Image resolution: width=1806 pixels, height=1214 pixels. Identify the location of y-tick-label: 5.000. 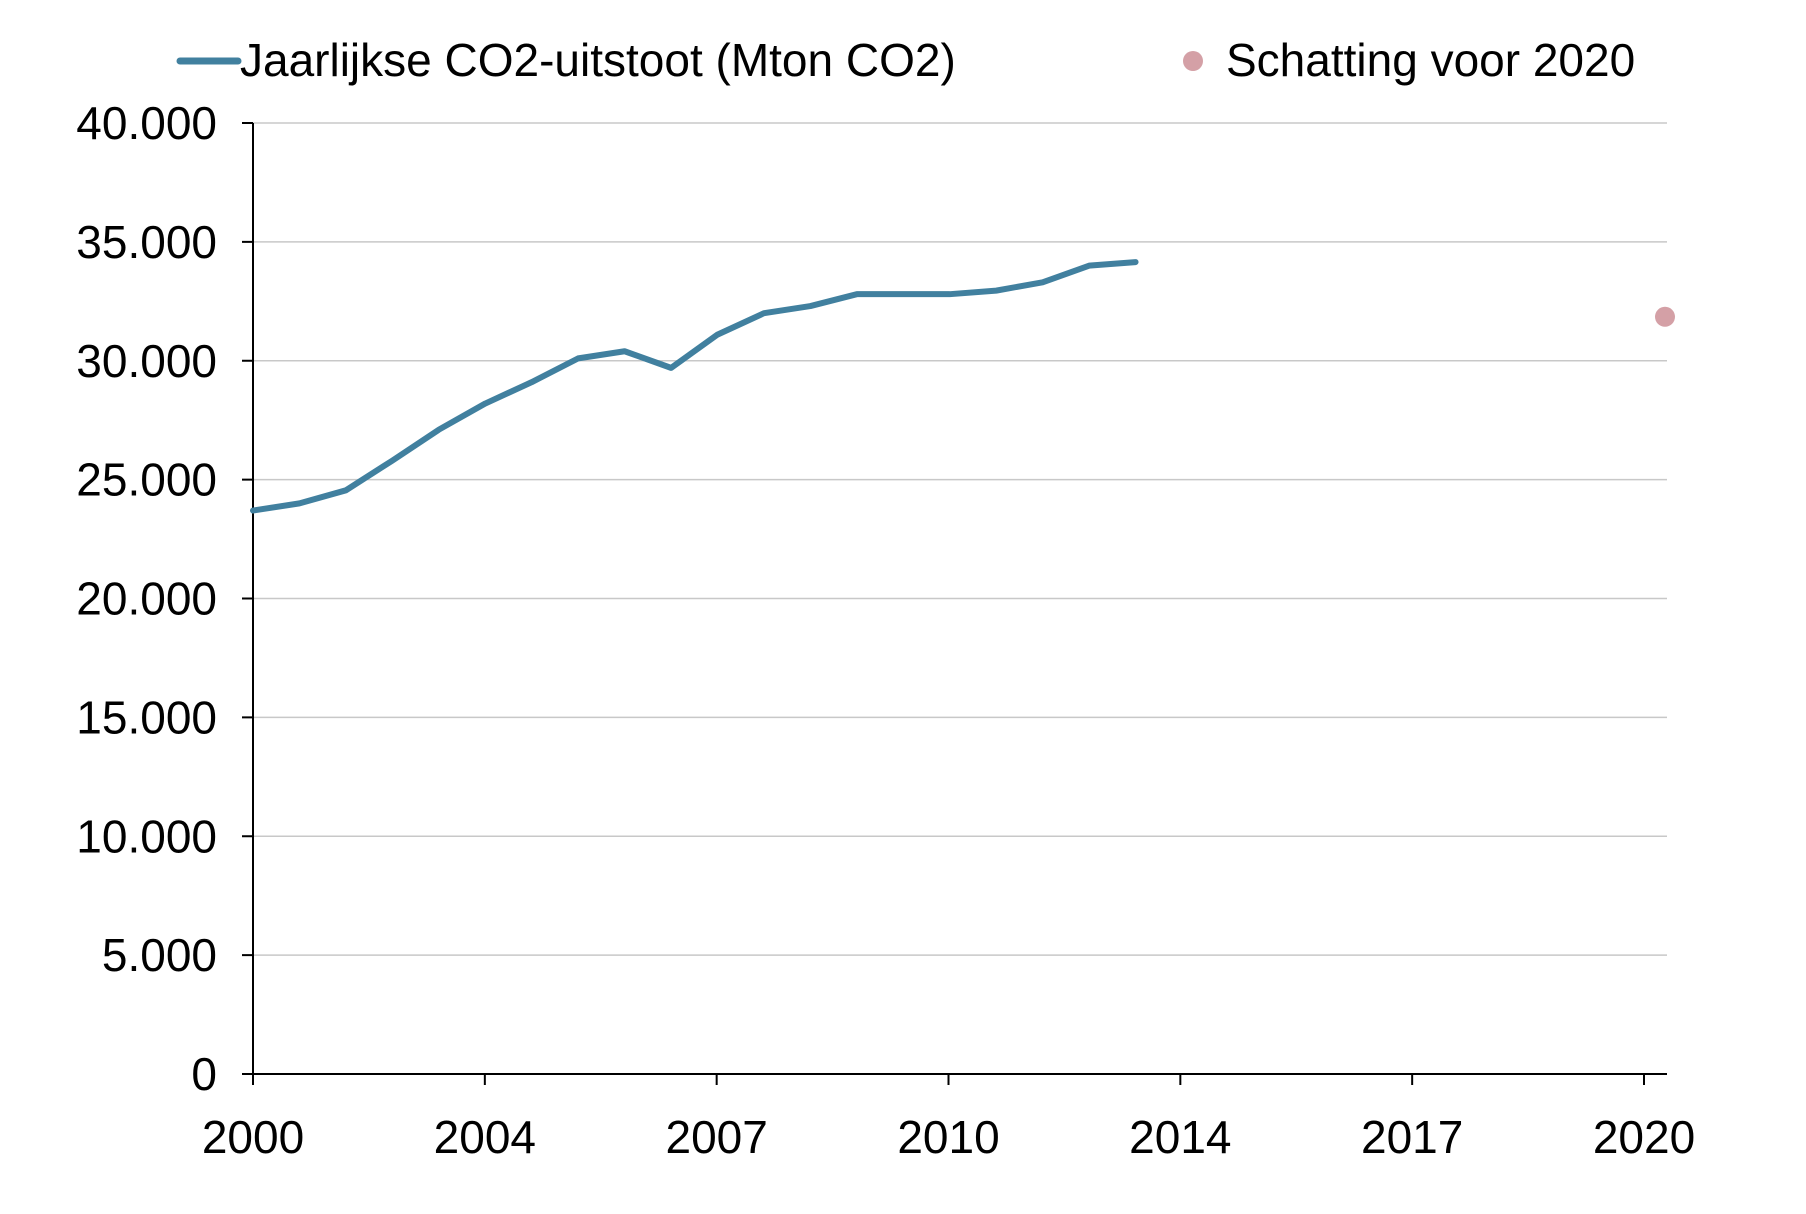
(159, 955).